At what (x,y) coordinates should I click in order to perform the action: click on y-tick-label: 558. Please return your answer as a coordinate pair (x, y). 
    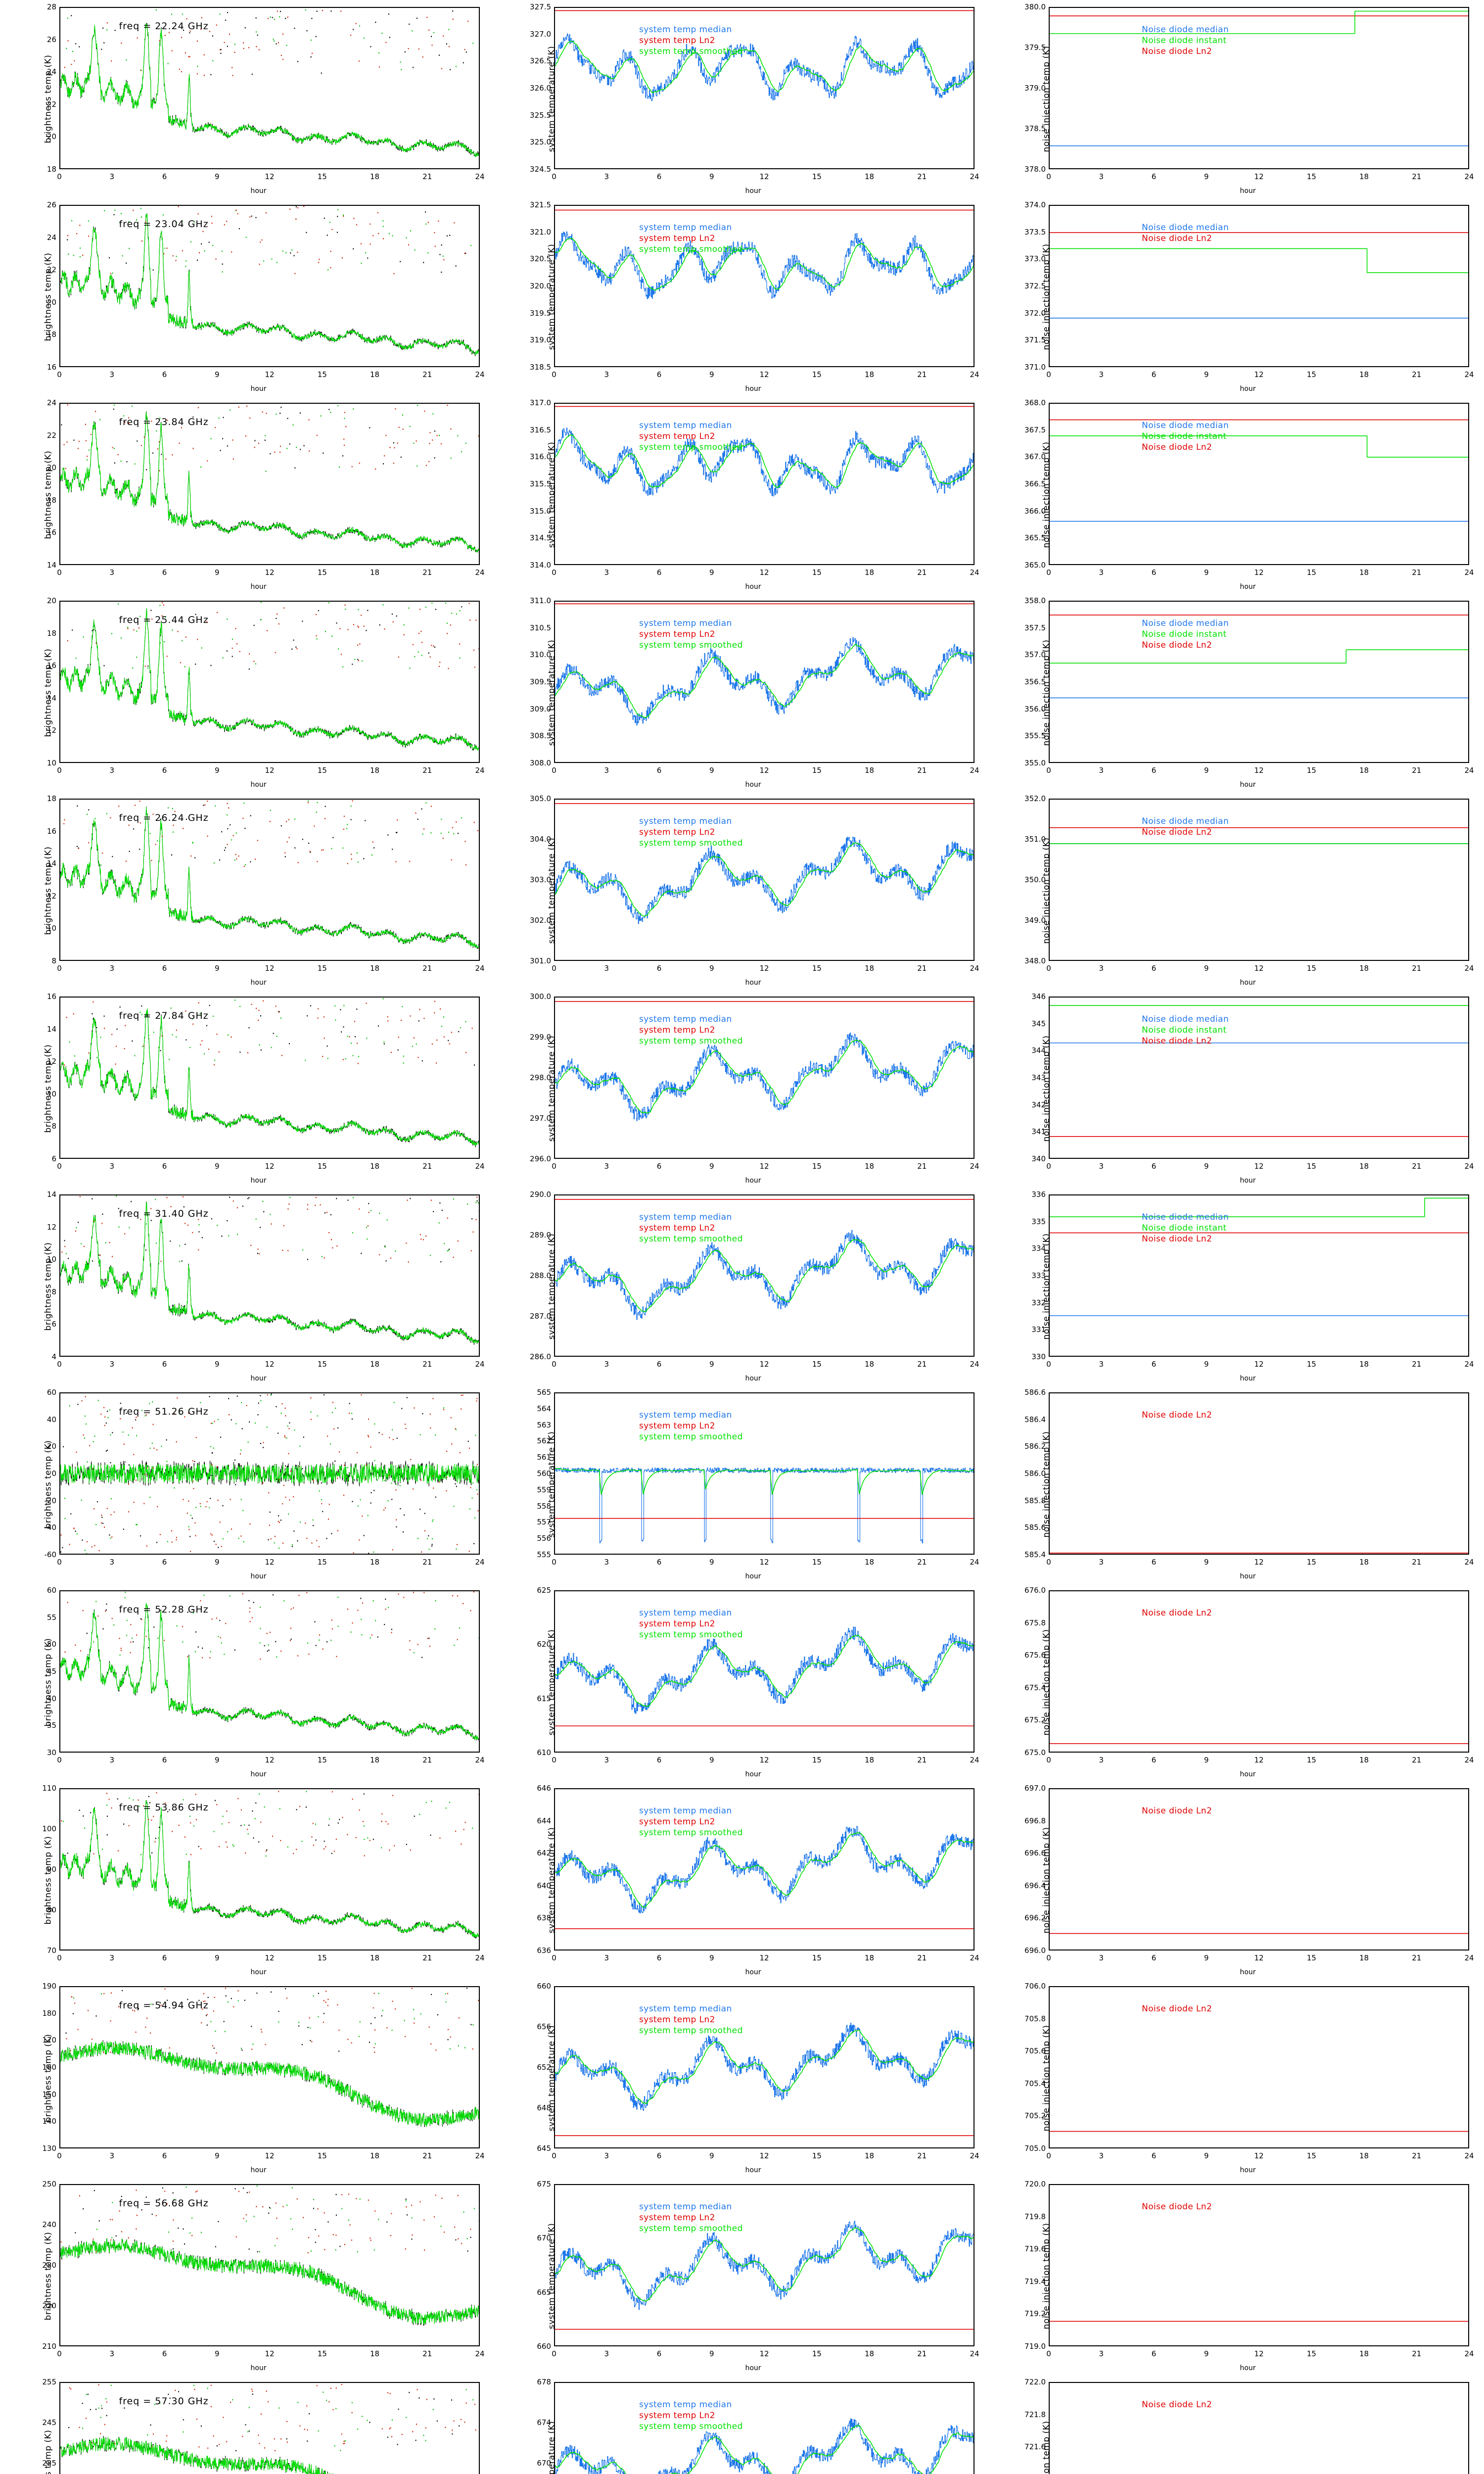
    Looking at the image, I should click on (544, 1506).